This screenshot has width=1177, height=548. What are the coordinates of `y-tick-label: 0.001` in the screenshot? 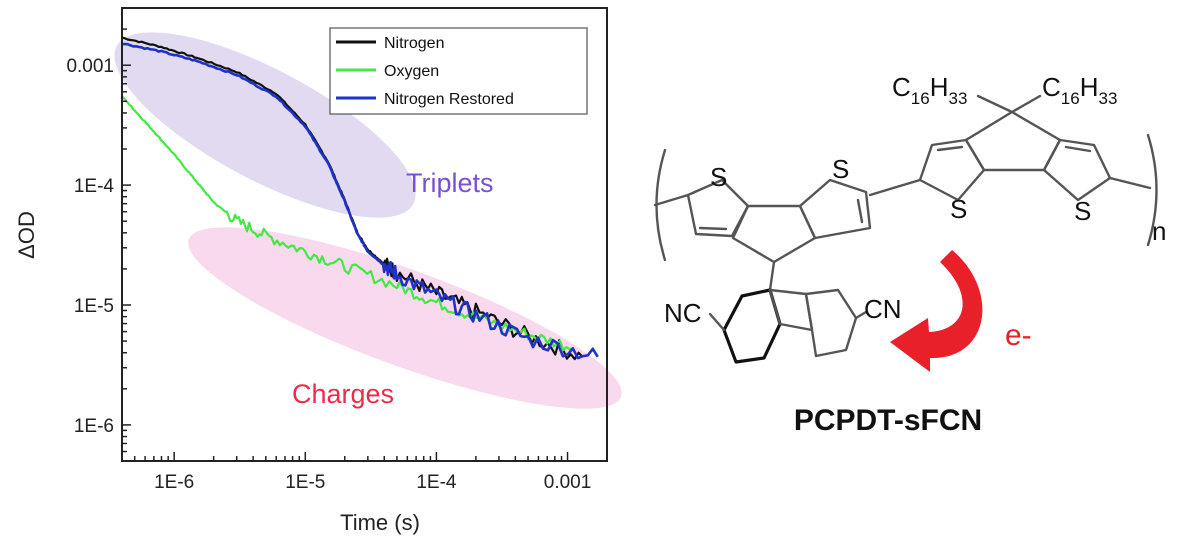 It's located at (90, 66).